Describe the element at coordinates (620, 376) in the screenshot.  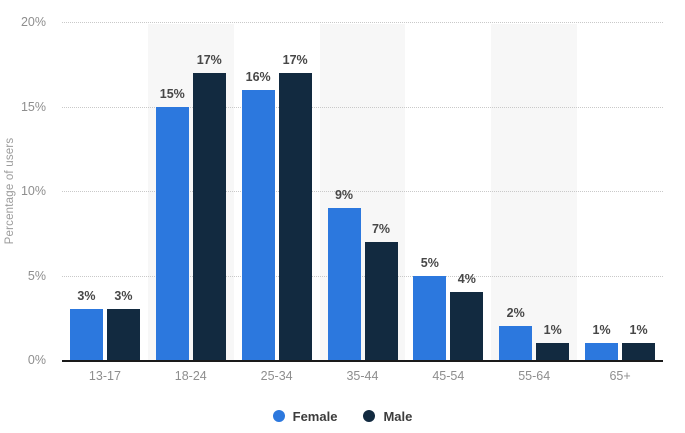
I see `xtick-label-65: 65+` at that location.